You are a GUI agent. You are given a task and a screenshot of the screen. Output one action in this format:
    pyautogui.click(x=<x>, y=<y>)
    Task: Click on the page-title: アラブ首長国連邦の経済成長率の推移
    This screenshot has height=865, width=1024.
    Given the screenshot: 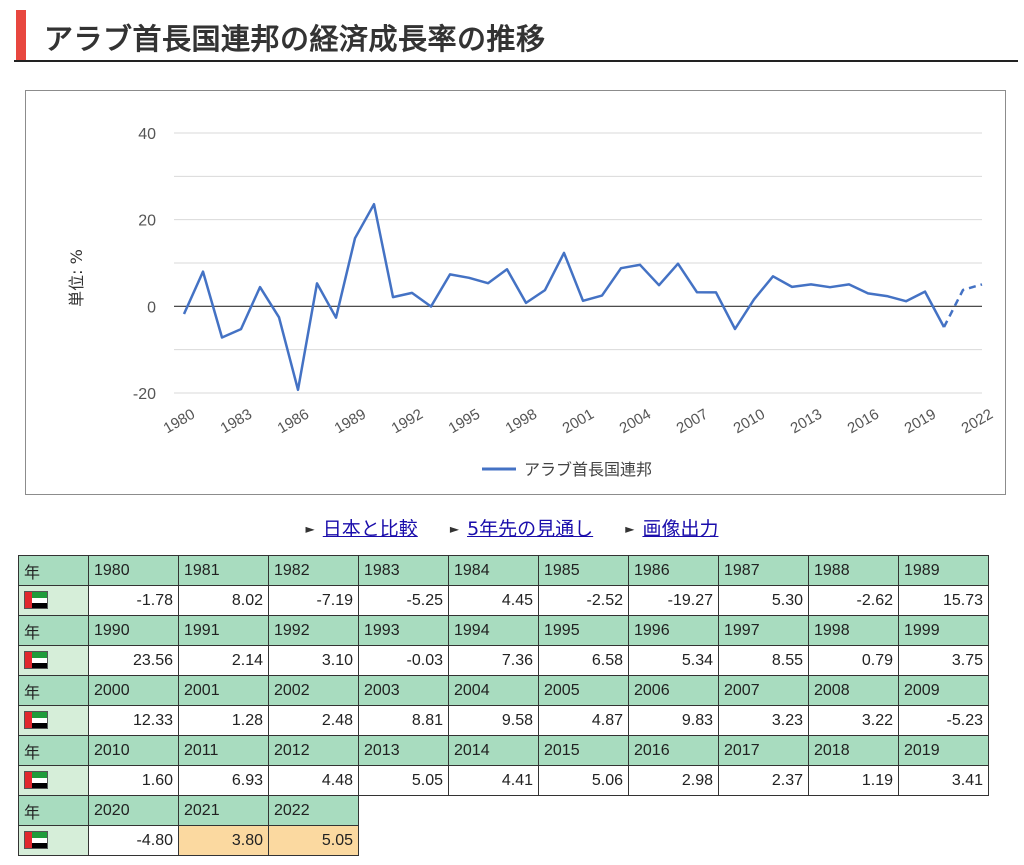 What is the action you would take?
    pyautogui.click(x=295, y=39)
    